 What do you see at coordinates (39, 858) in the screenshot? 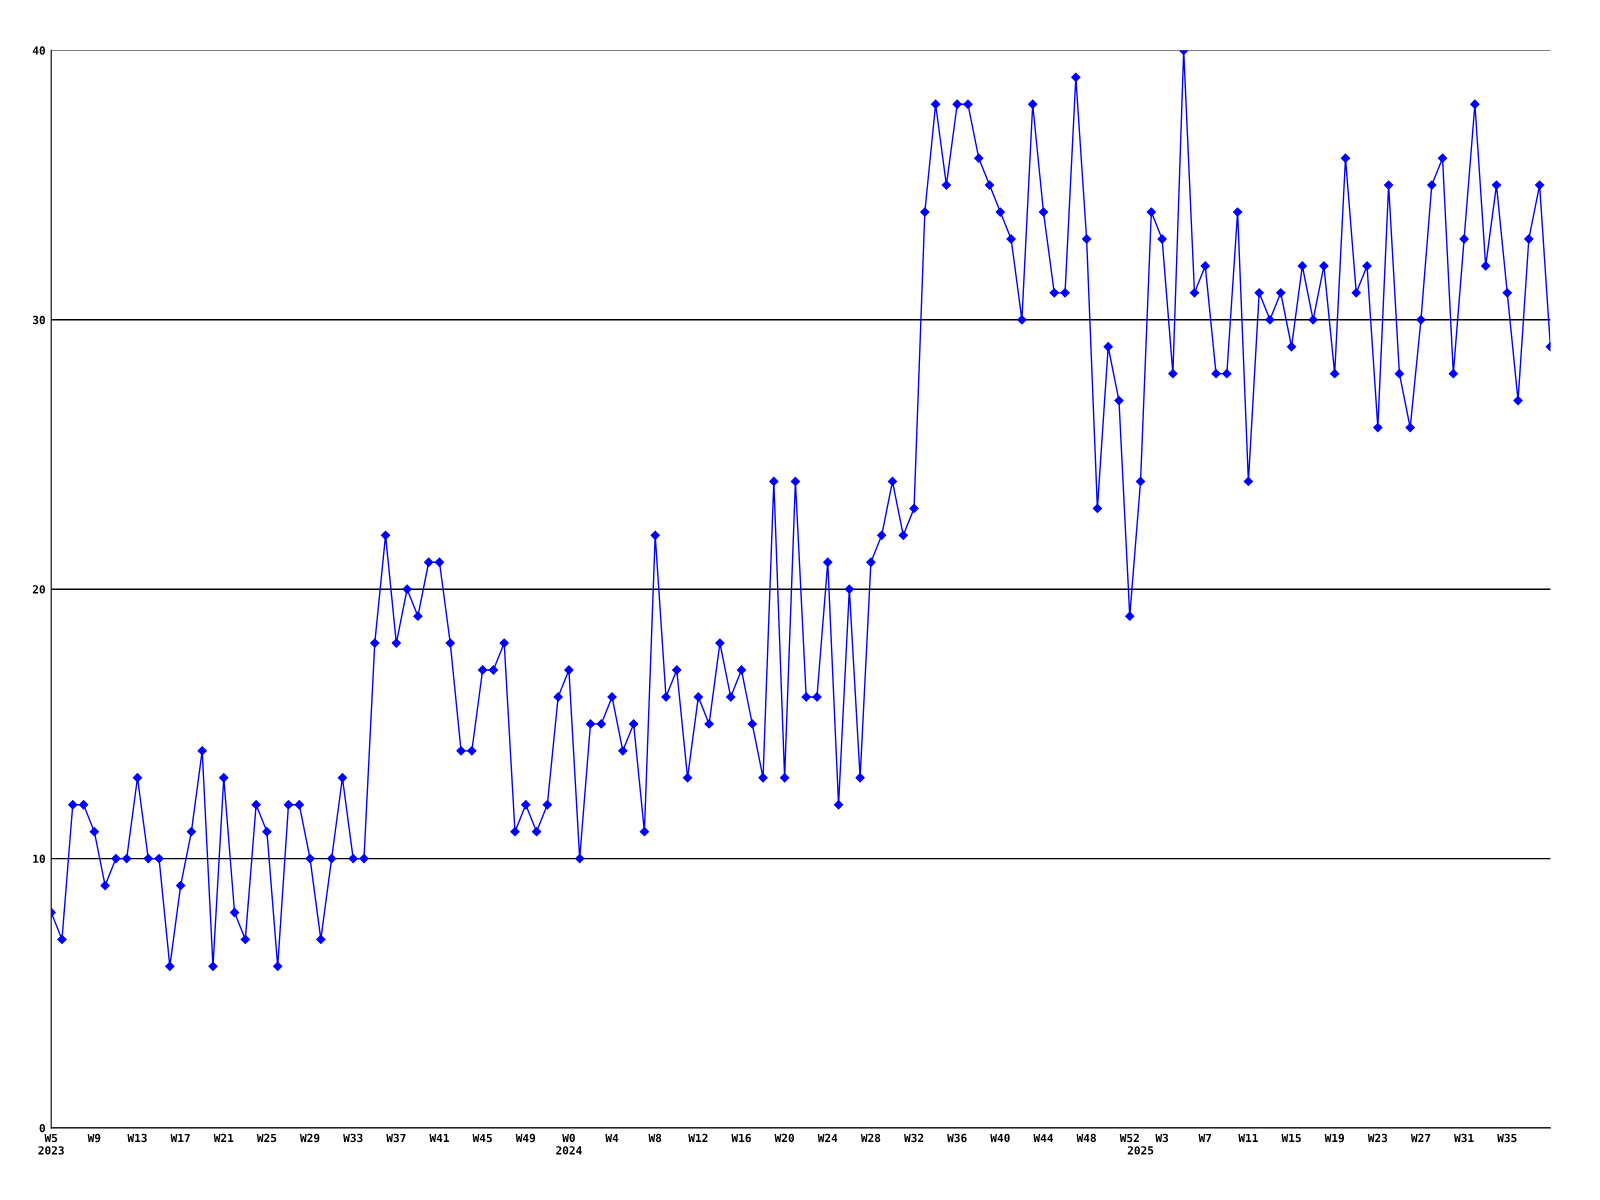
I see `y-tick-label: 10` at bounding box center [39, 858].